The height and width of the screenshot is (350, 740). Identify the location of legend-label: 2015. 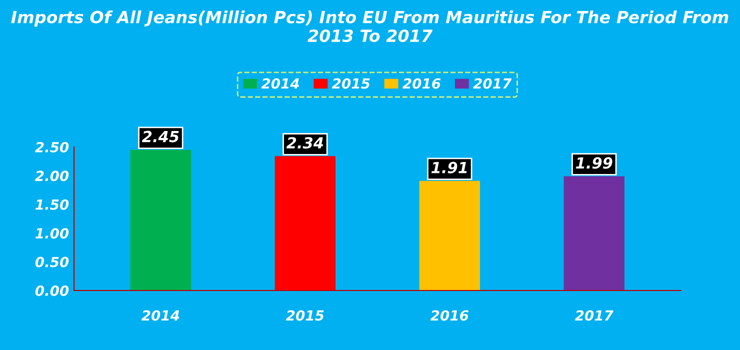
(351, 83).